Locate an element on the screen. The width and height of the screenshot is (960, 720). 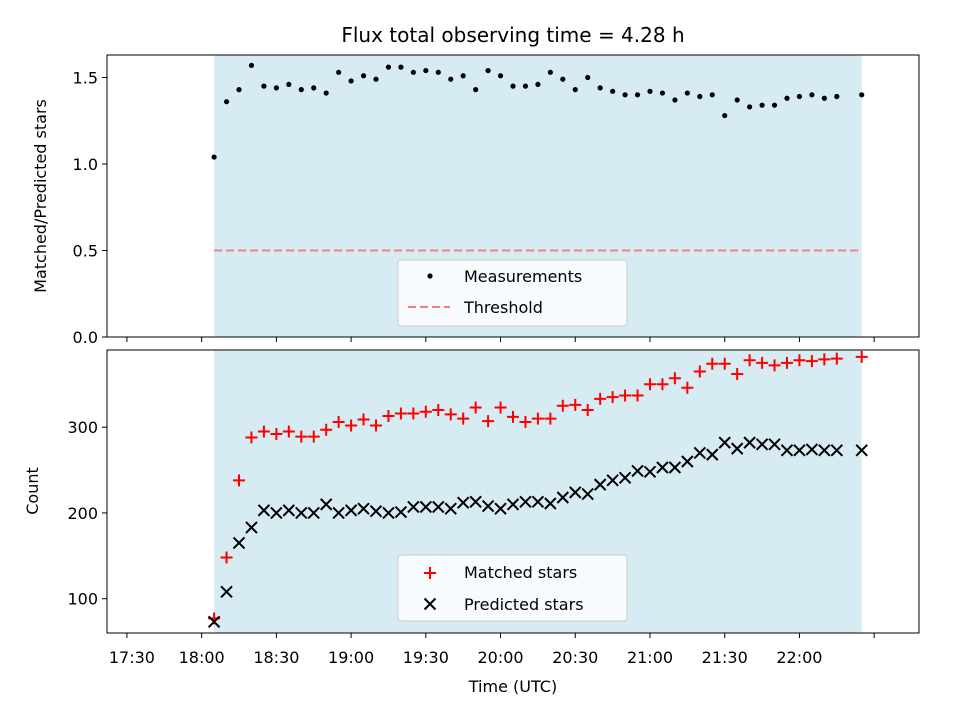
bottom-y-tick-label: 300 is located at coordinates (82, 427).